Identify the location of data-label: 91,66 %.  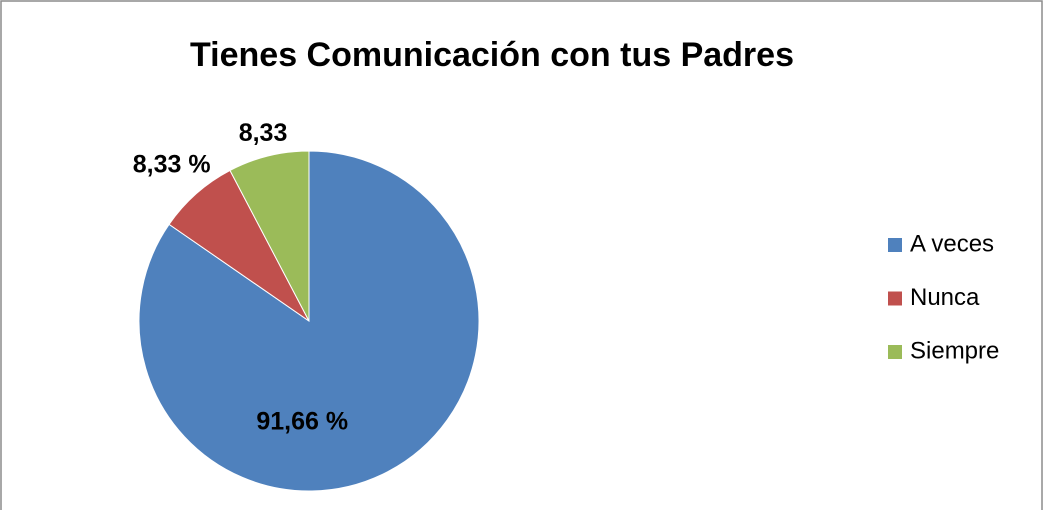
(302, 421).